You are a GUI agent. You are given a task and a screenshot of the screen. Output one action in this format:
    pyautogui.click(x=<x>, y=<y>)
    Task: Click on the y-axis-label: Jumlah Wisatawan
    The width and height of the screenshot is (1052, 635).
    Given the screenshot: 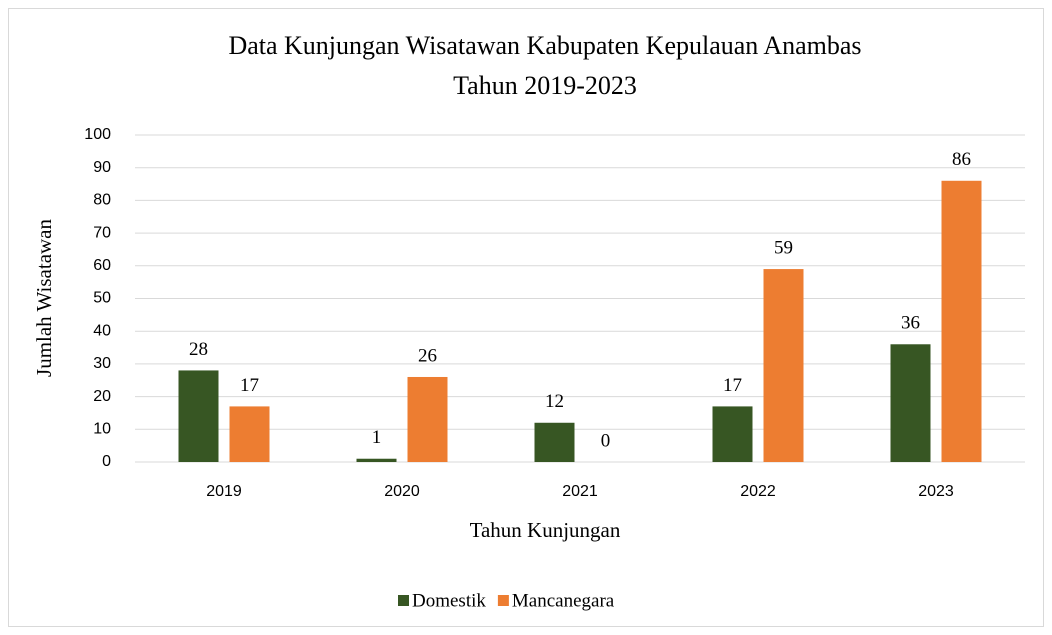 What is the action you would take?
    pyautogui.click(x=44, y=298)
    